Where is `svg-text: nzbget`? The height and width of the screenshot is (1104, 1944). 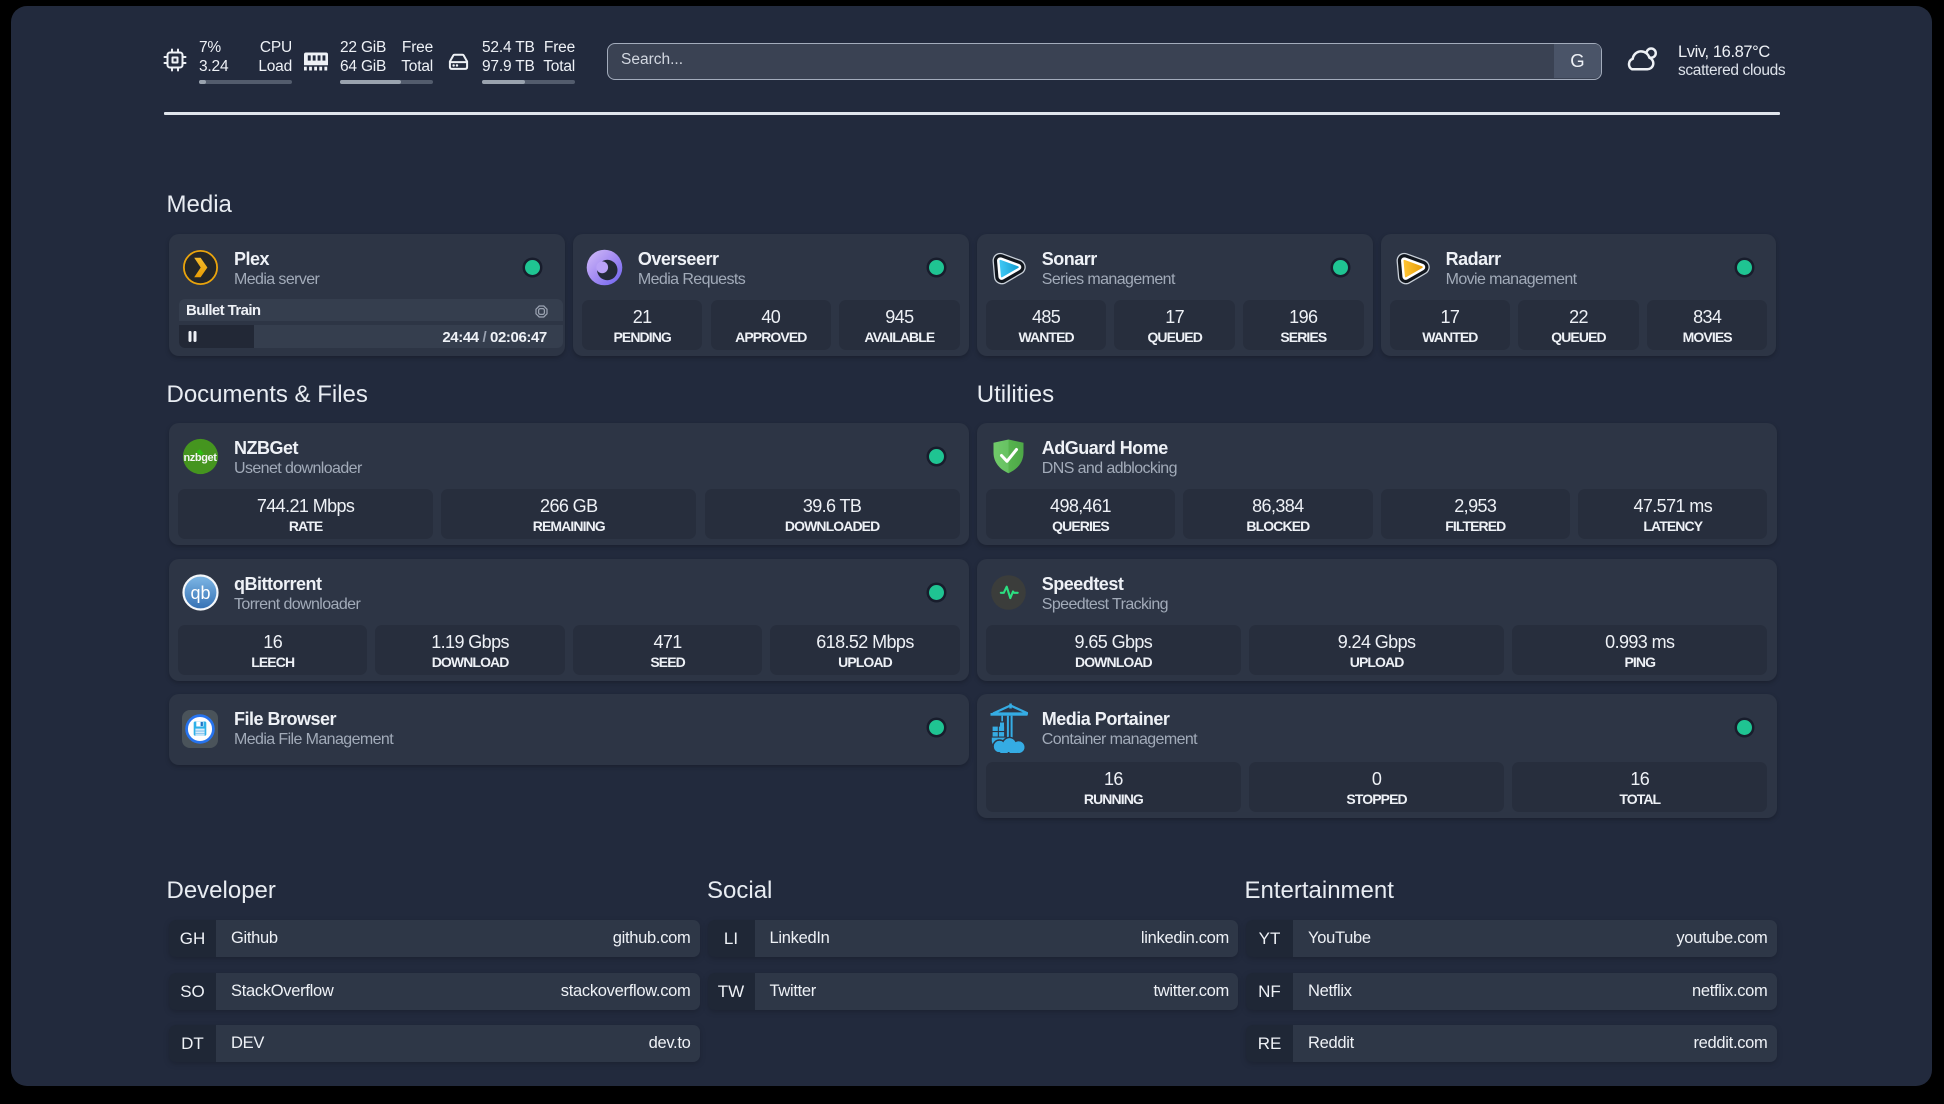
svg-text: nzbget is located at coordinates (200, 458).